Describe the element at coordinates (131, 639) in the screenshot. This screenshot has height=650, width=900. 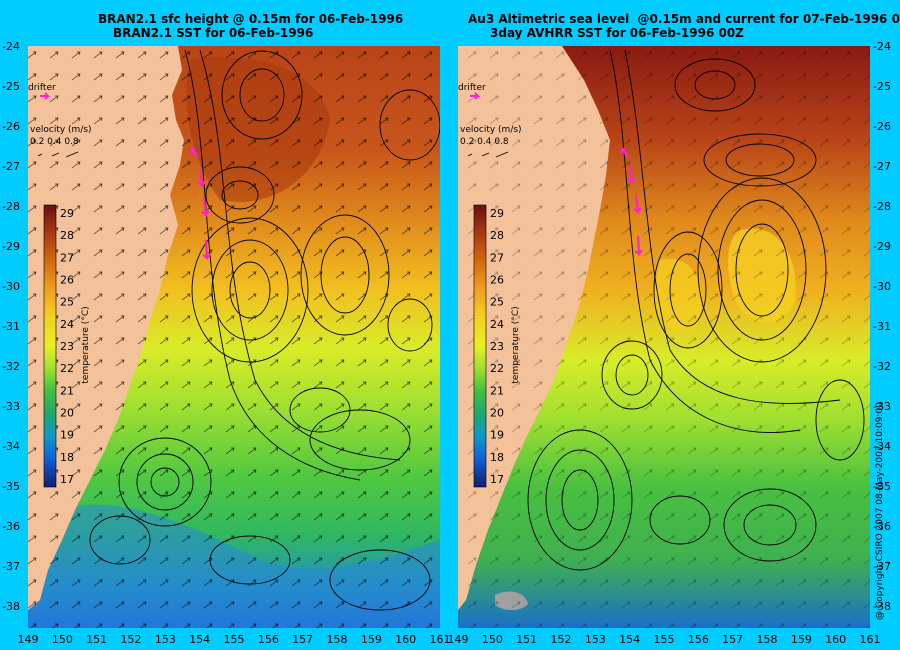
I see `lon-tick-label: 152` at that location.